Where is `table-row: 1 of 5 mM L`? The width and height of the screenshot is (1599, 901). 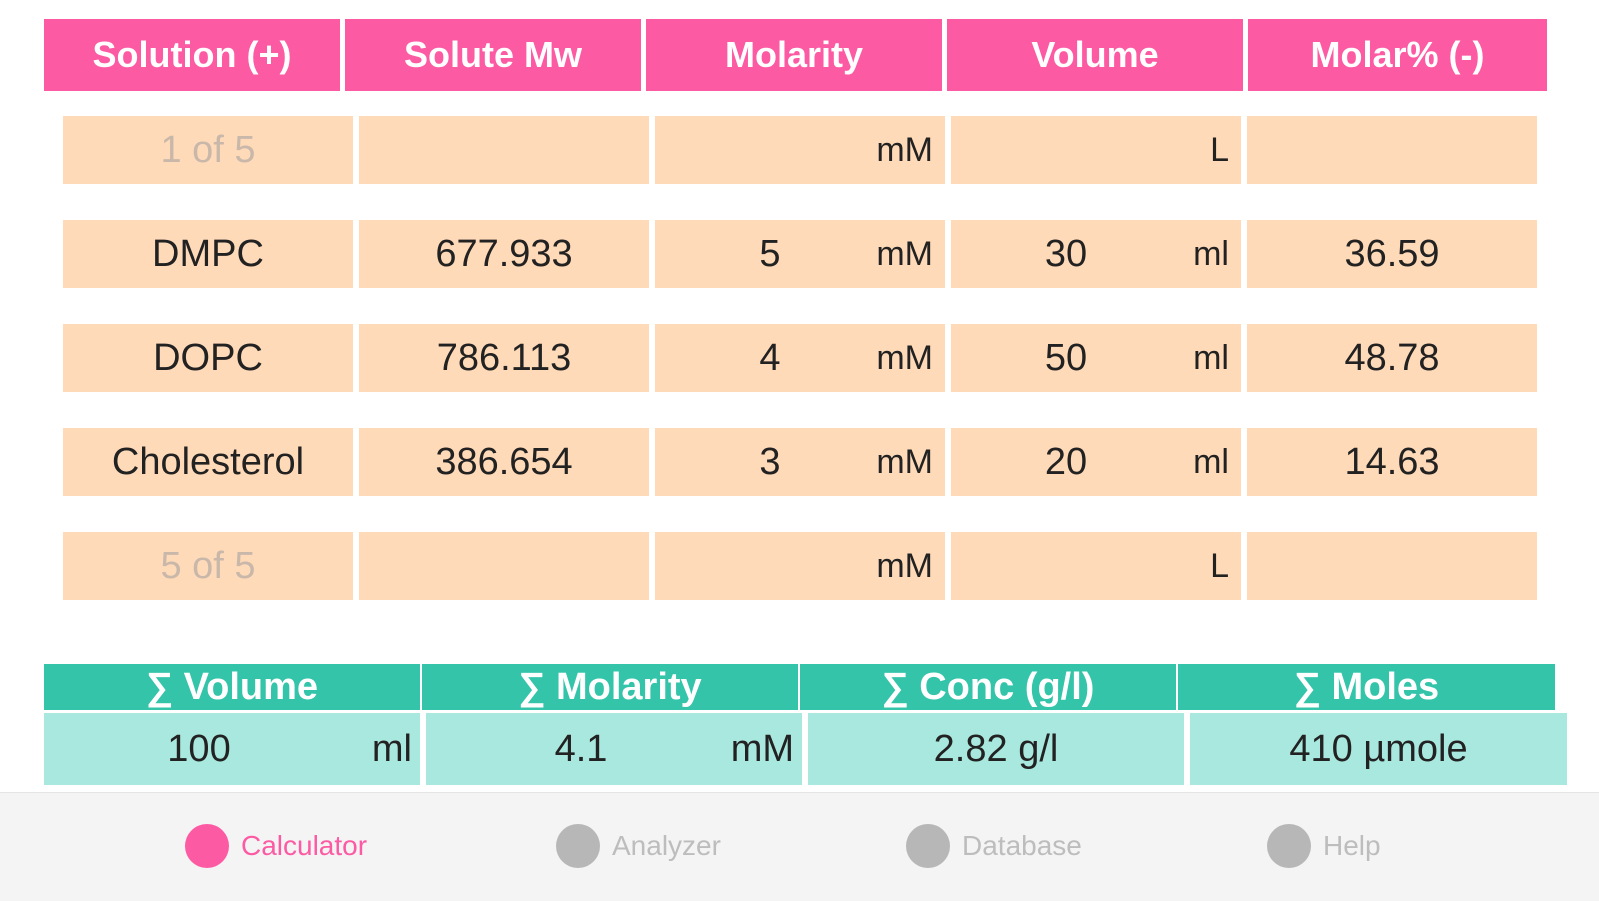
table-row: 1 of 5 mM L is located at coordinates (800, 150).